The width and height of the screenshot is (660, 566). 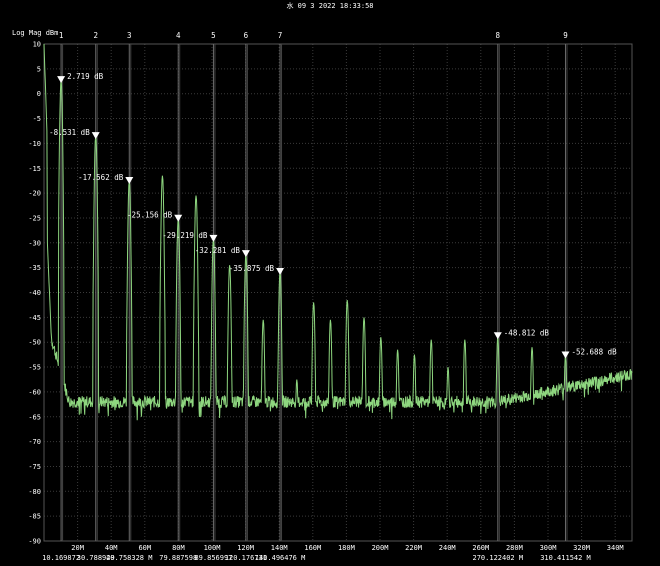 What do you see at coordinates (514, 548) in the screenshot?
I see `x-tick-label: 280M` at bounding box center [514, 548].